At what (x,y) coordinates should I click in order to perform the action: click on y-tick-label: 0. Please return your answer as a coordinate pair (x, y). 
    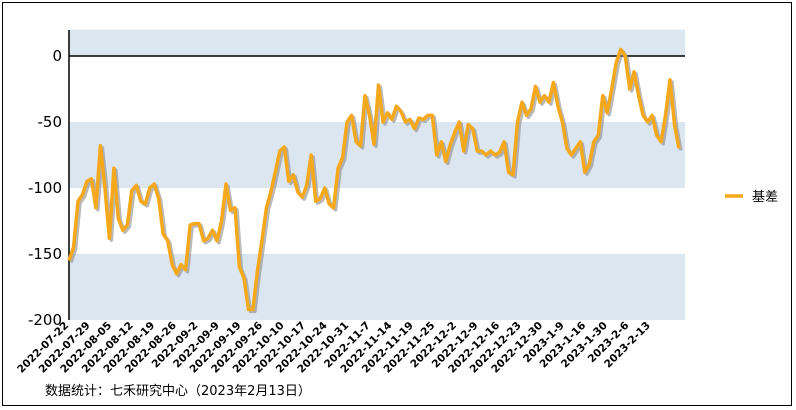
    Looking at the image, I should click on (57, 56).